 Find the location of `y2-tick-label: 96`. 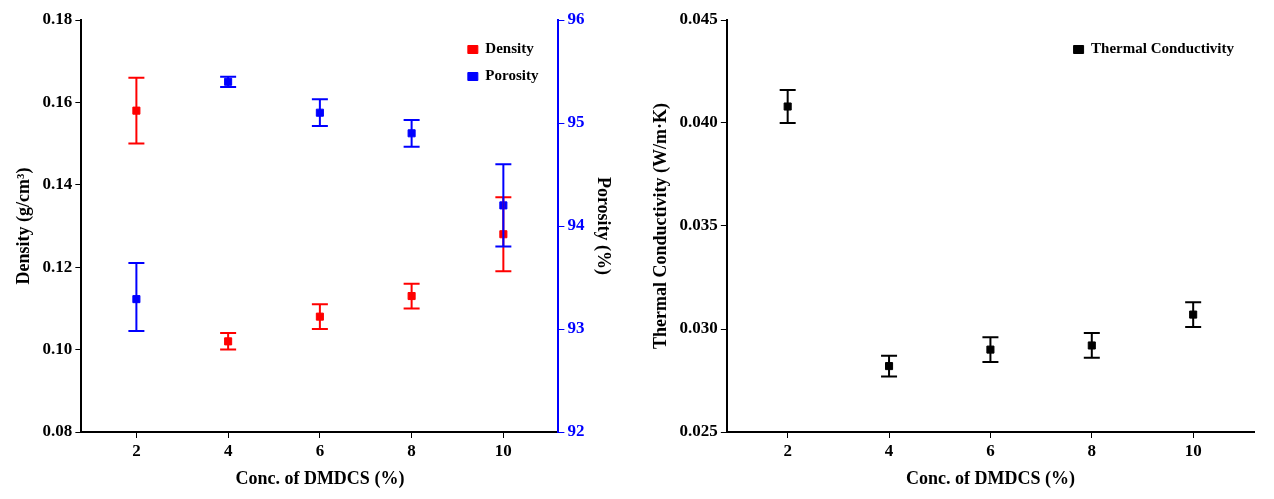

y2-tick-label: 96 is located at coordinates (576, 19).